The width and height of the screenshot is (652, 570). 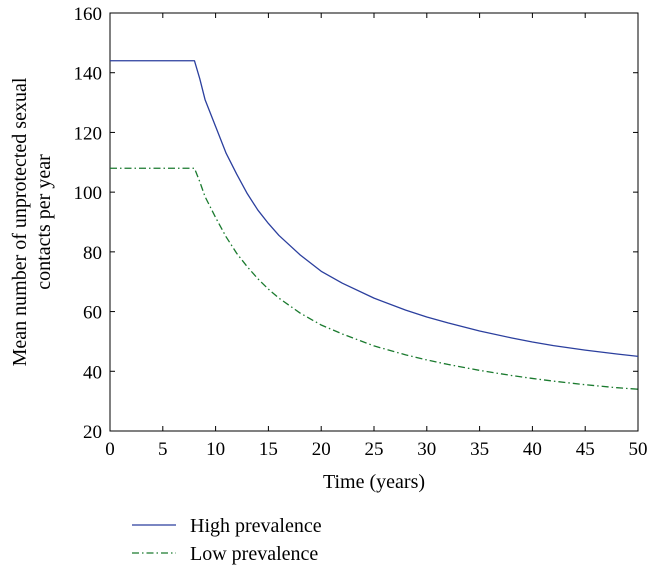 What do you see at coordinates (88, 74) in the screenshot?
I see `y-tick-label: 140` at bounding box center [88, 74].